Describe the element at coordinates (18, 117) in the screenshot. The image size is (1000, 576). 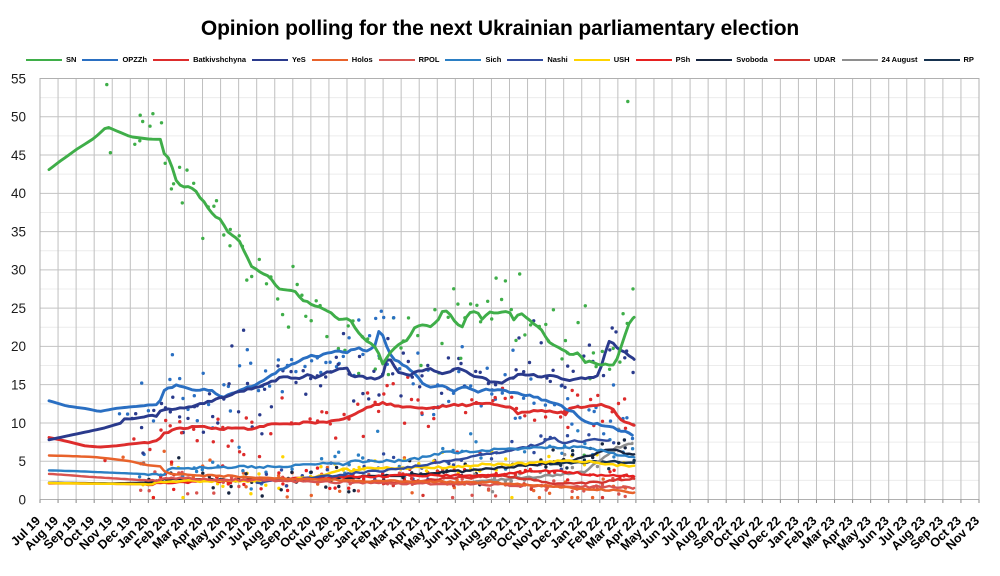
I see `svg-text: 50` at that location.